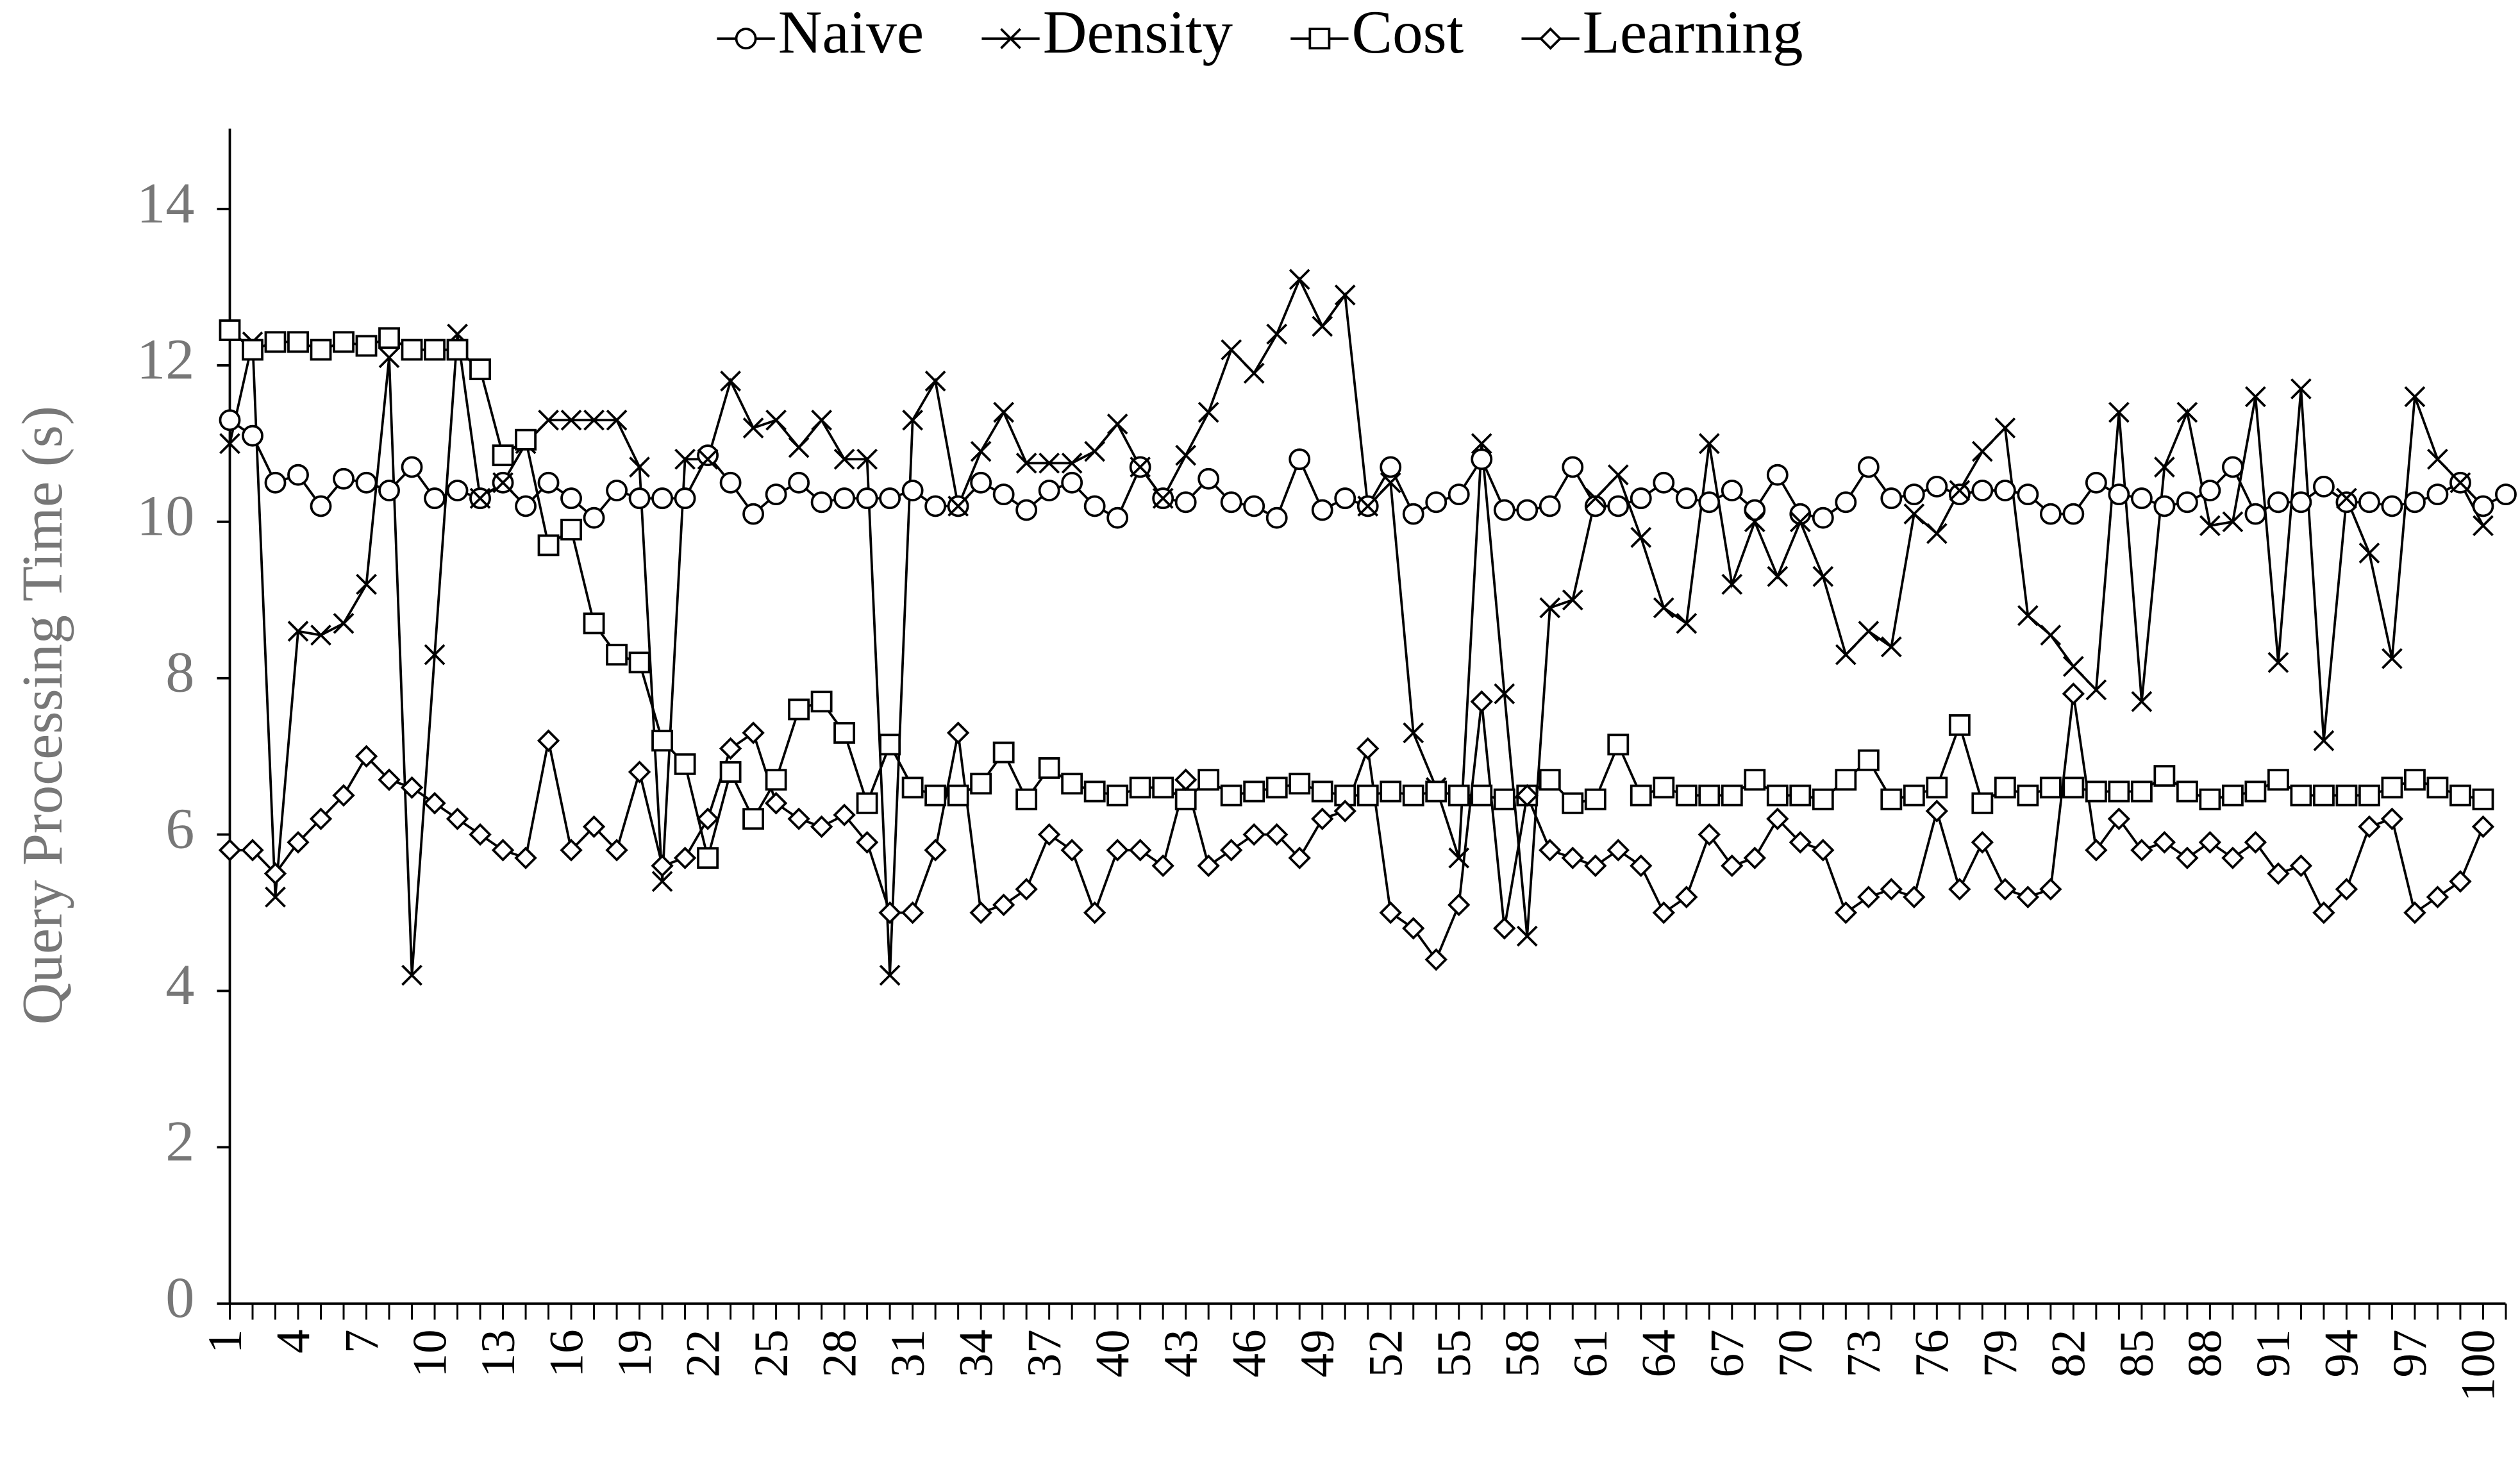 The height and width of the screenshot is (1474, 2520). I want to click on x-tick-label: 88, so click(2205, 1353).